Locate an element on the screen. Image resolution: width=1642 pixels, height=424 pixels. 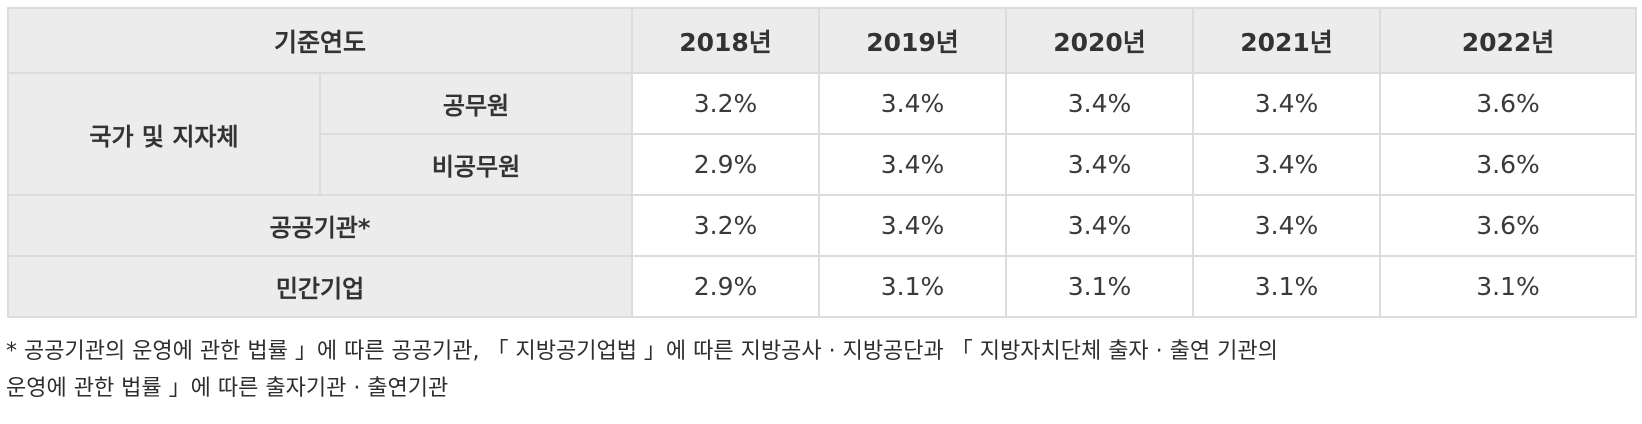
header-base-year: 기준연도 is located at coordinates (320, 40).